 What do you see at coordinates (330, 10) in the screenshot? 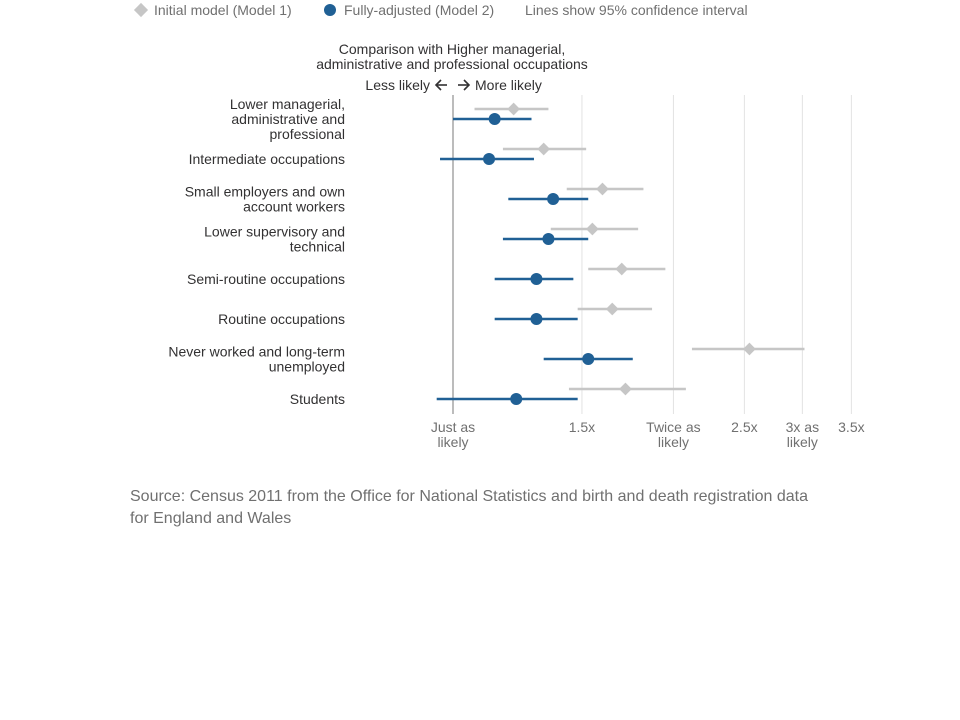
I see `legend-circle-marker` at bounding box center [330, 10].